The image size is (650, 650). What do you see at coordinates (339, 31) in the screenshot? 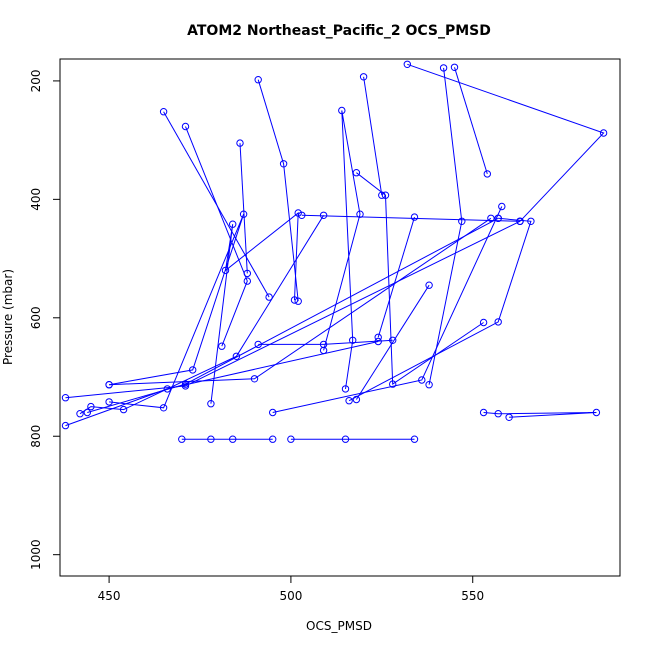
I see `chart-title: ATOM2 Northeast_Pacific_2 OCS_PMSD` at bounding box center [339, 31].